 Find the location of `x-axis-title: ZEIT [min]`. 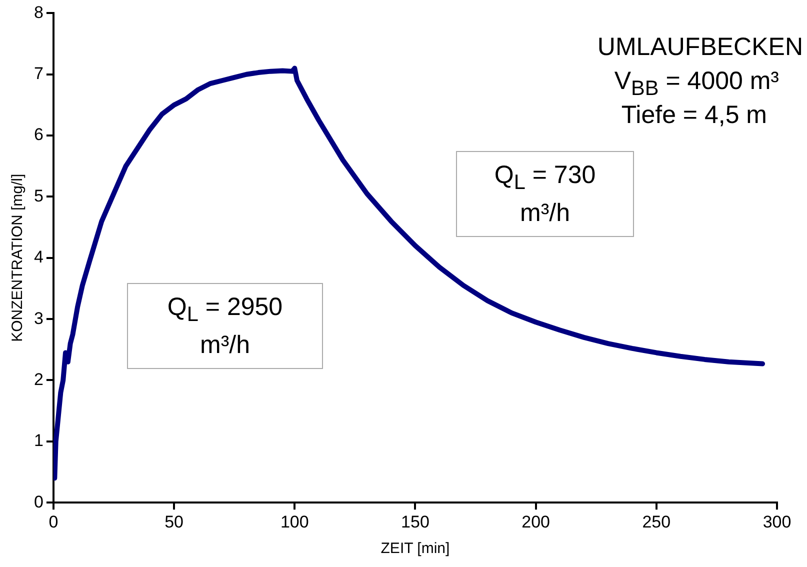

x-axis-title: ZEIT [min] is located at coordinates (415, 549).